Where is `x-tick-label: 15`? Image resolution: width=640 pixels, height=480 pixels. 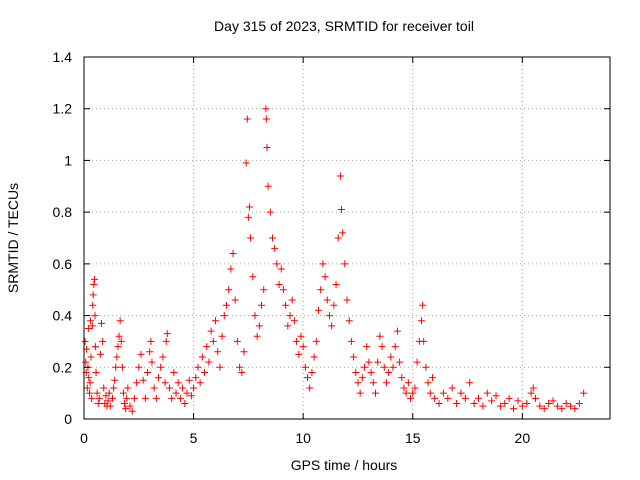 x-tick-label: 15 is located at coordinates (413, 438).